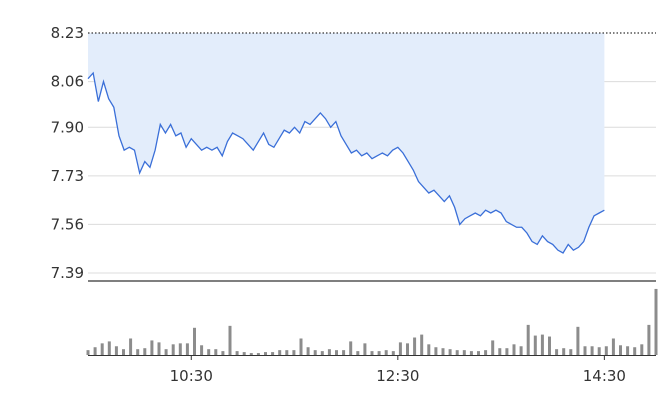 The width and height of the screenshot is (658, 408). I want to click on x-tick-label: 14:30, so click(604, 376).